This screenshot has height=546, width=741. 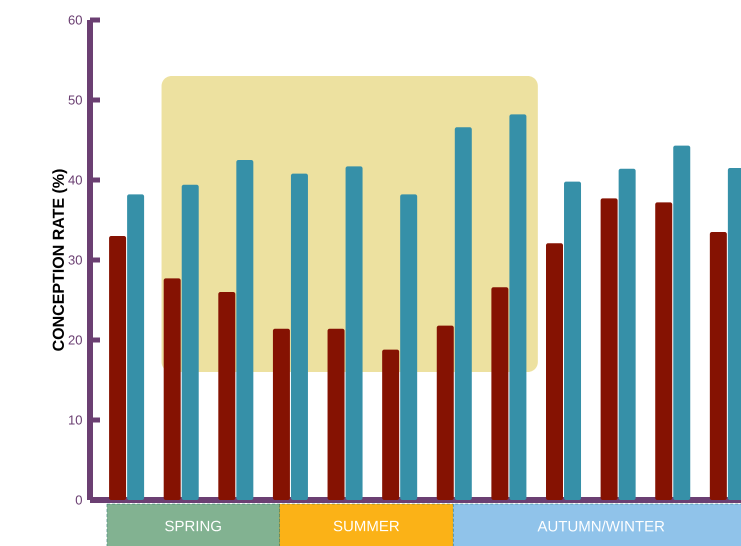 What do you see at coordinates (600, 526) in the screenshot?
I see `text: AUTUMN/WINTER` at bounding box center [600, 526].